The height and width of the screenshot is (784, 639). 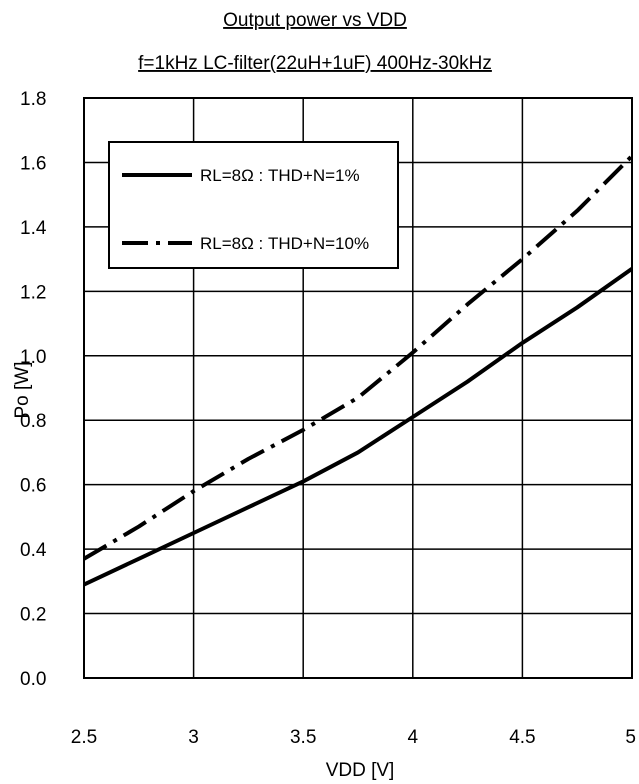 I want to click on y-tick-label: 1.4, so click(x=33, y=228).